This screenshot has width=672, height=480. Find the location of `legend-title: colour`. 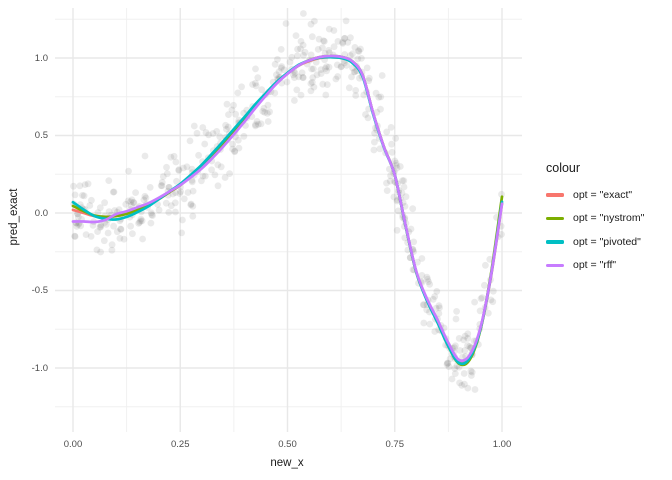

legend-title: colour is located at coordinates (563, 168).